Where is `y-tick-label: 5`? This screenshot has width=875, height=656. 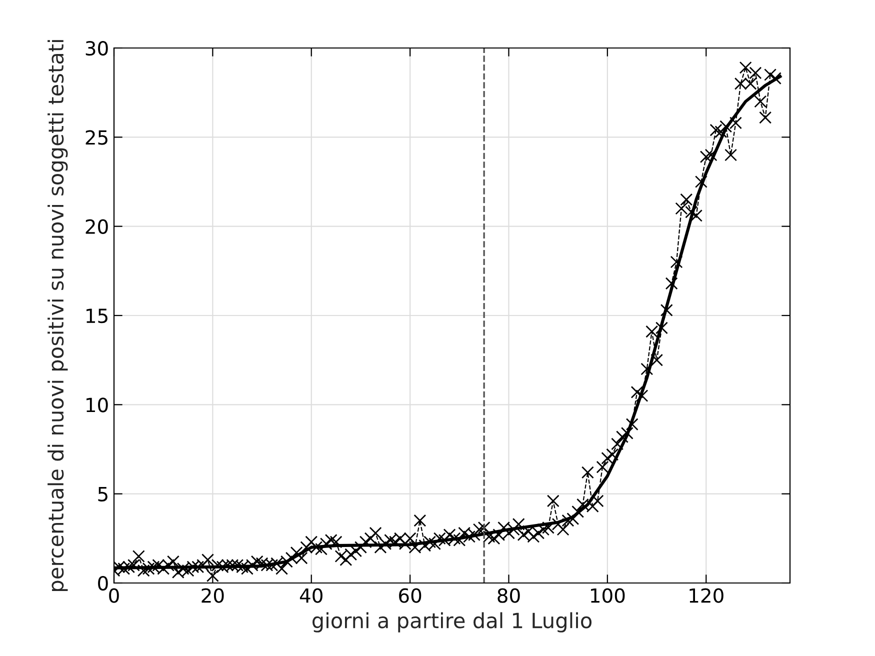 y-tick-label: 5 is located at coordinates (103, 494).